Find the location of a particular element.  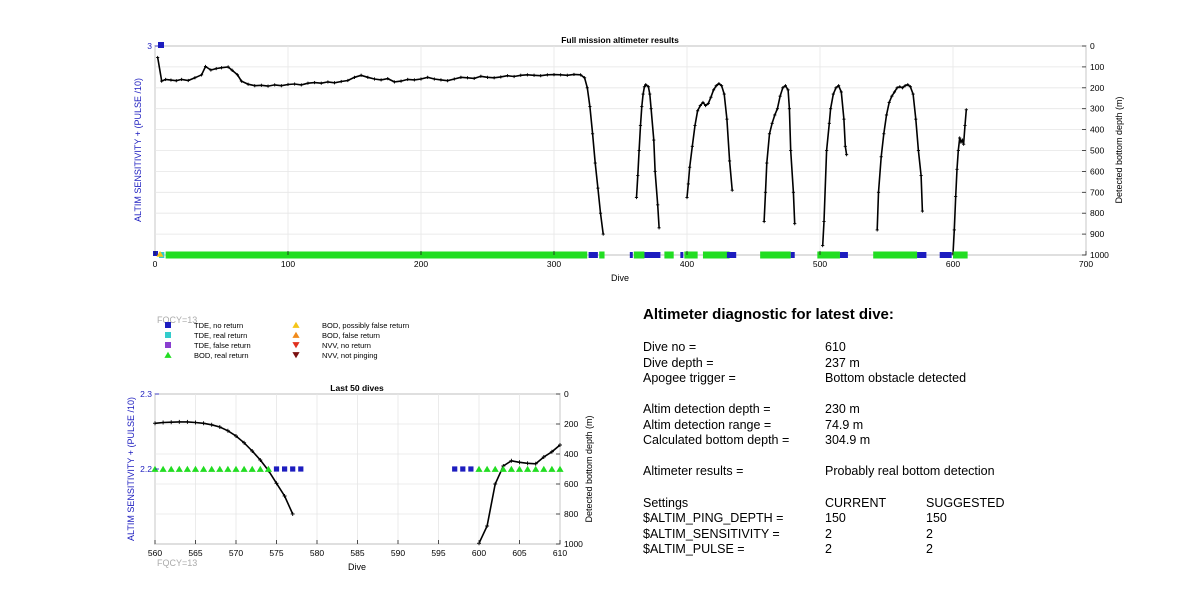

dive-depth-value: 237 m is located at coordinates (842, 363).